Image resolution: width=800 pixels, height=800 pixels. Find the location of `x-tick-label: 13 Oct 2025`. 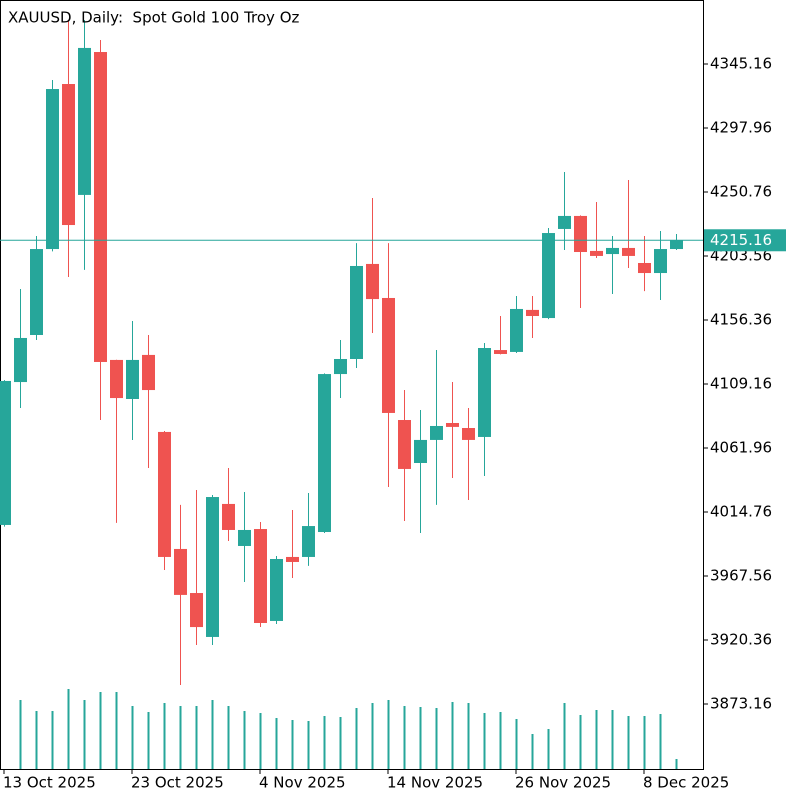

x-tick-label: 13 Oct 2025 is located at coordinates (49, 783).